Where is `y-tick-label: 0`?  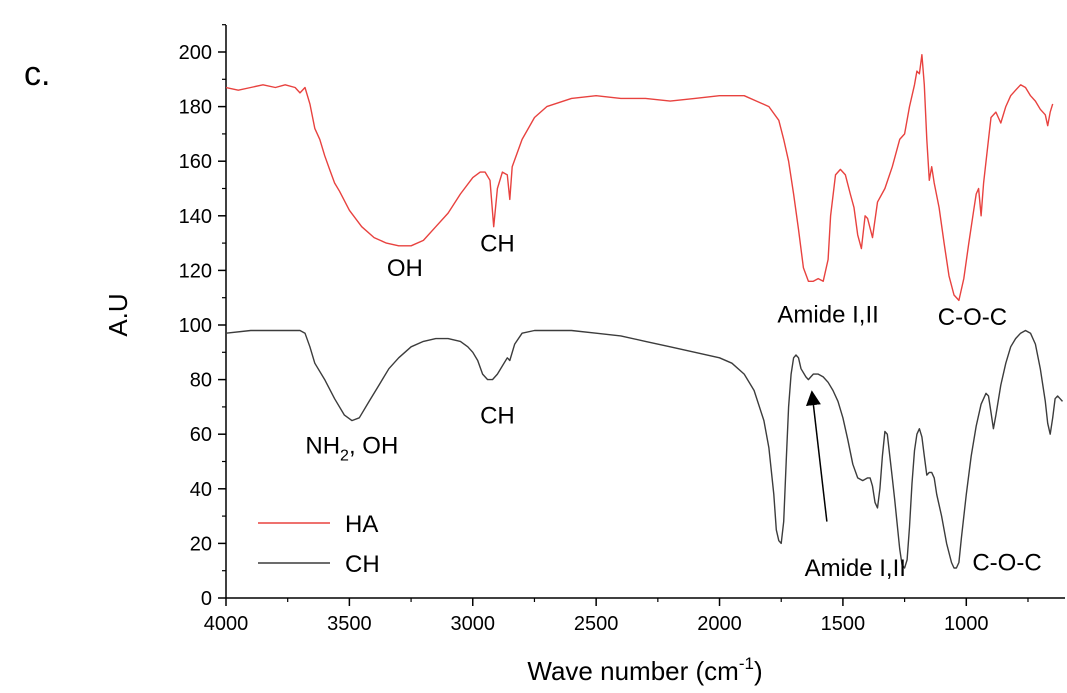 y-tick-label: 0 is located at coordinates (206, 599).